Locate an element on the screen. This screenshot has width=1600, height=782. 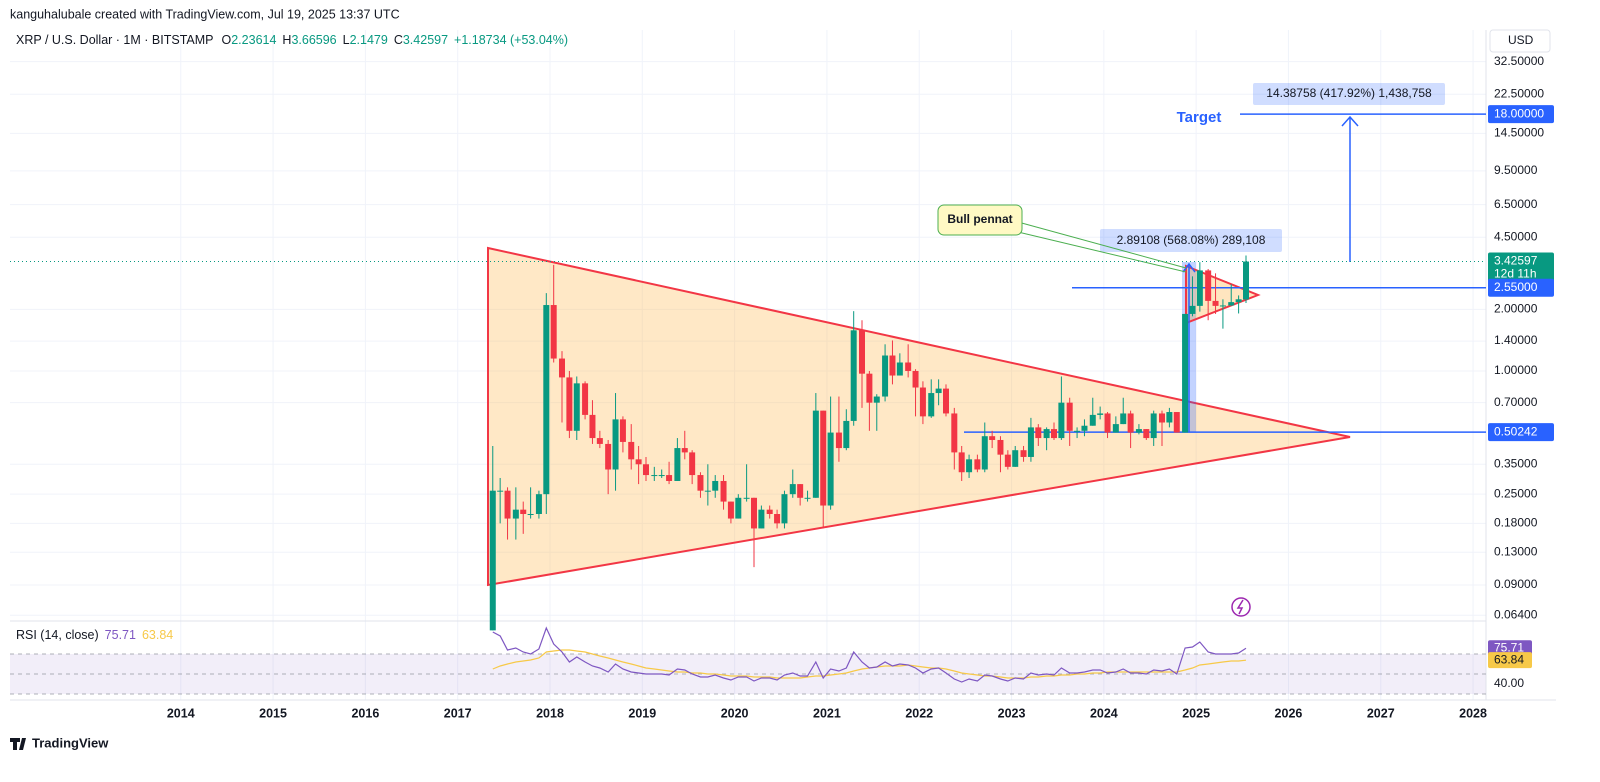
rsi-value-box is located at coordinates (1510, 660).